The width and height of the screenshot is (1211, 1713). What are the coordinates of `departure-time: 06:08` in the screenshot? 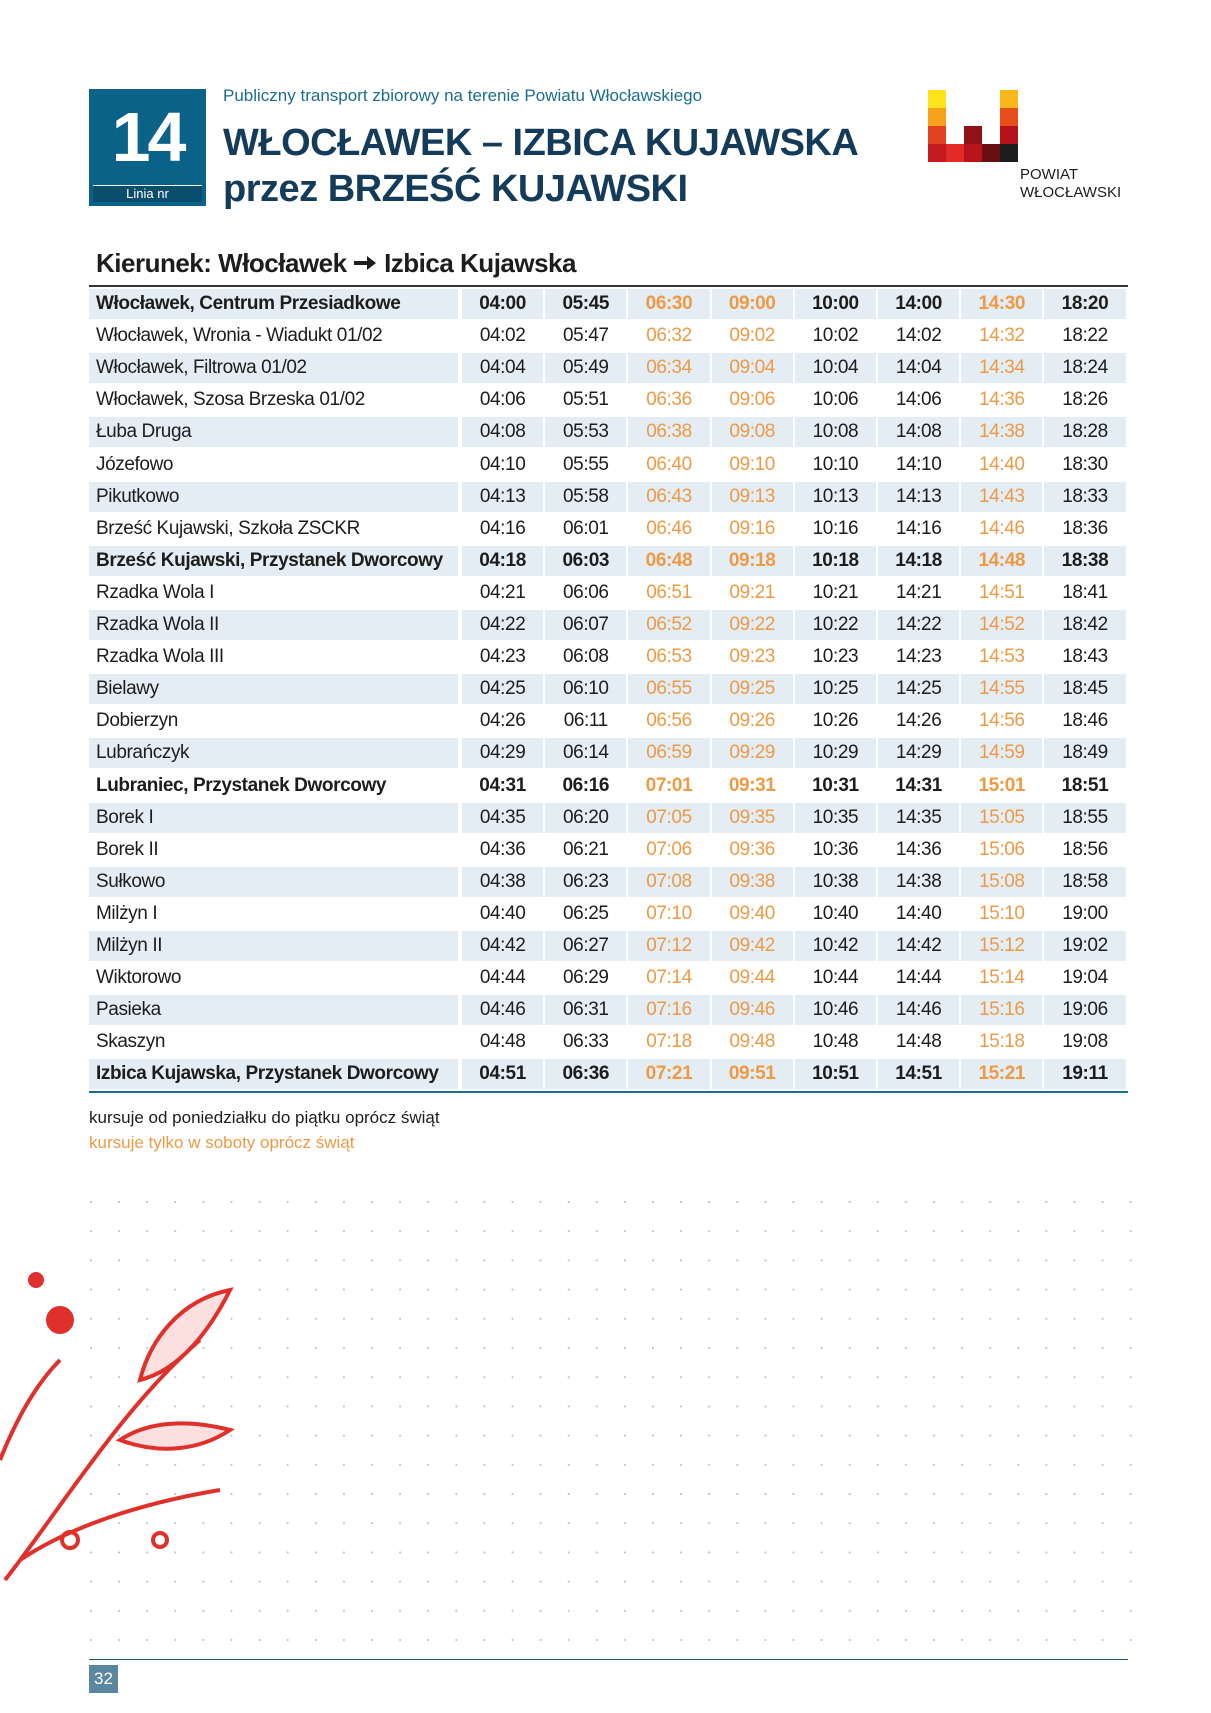 It's located at (586, 657).